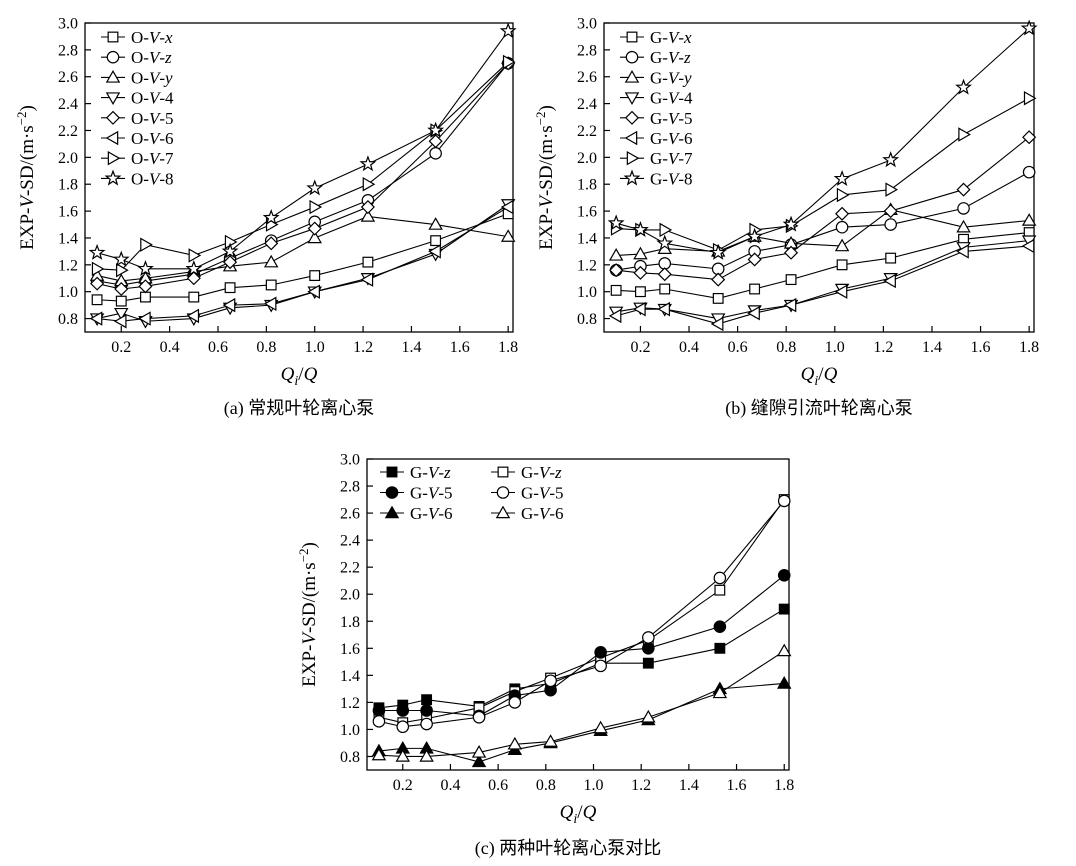 The width and height of the screenshot is (1076, 866). What do you see at coordinates (152, 178) in the screenshot?
I see `legend-label: O-V-8` at bounding box center [152, 178].